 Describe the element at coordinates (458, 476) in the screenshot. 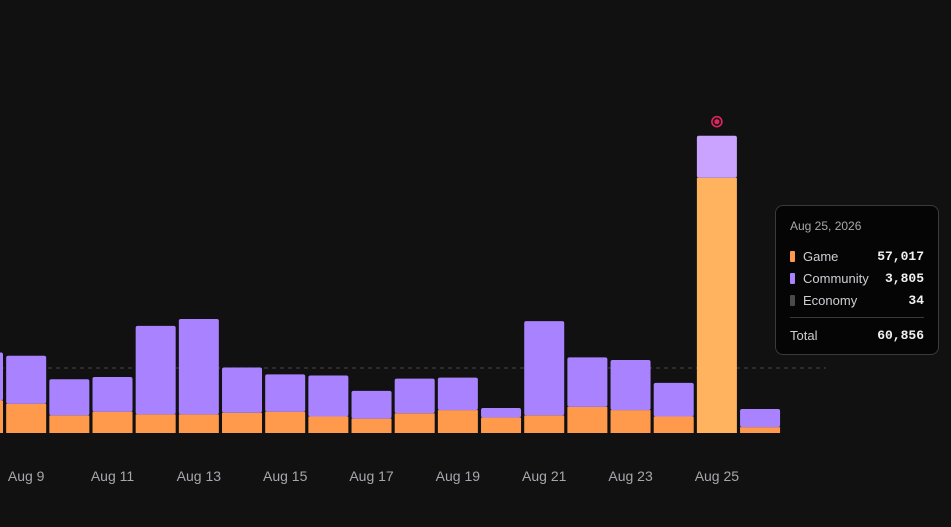

I see `x-tick-label: Aug 19` at that location.